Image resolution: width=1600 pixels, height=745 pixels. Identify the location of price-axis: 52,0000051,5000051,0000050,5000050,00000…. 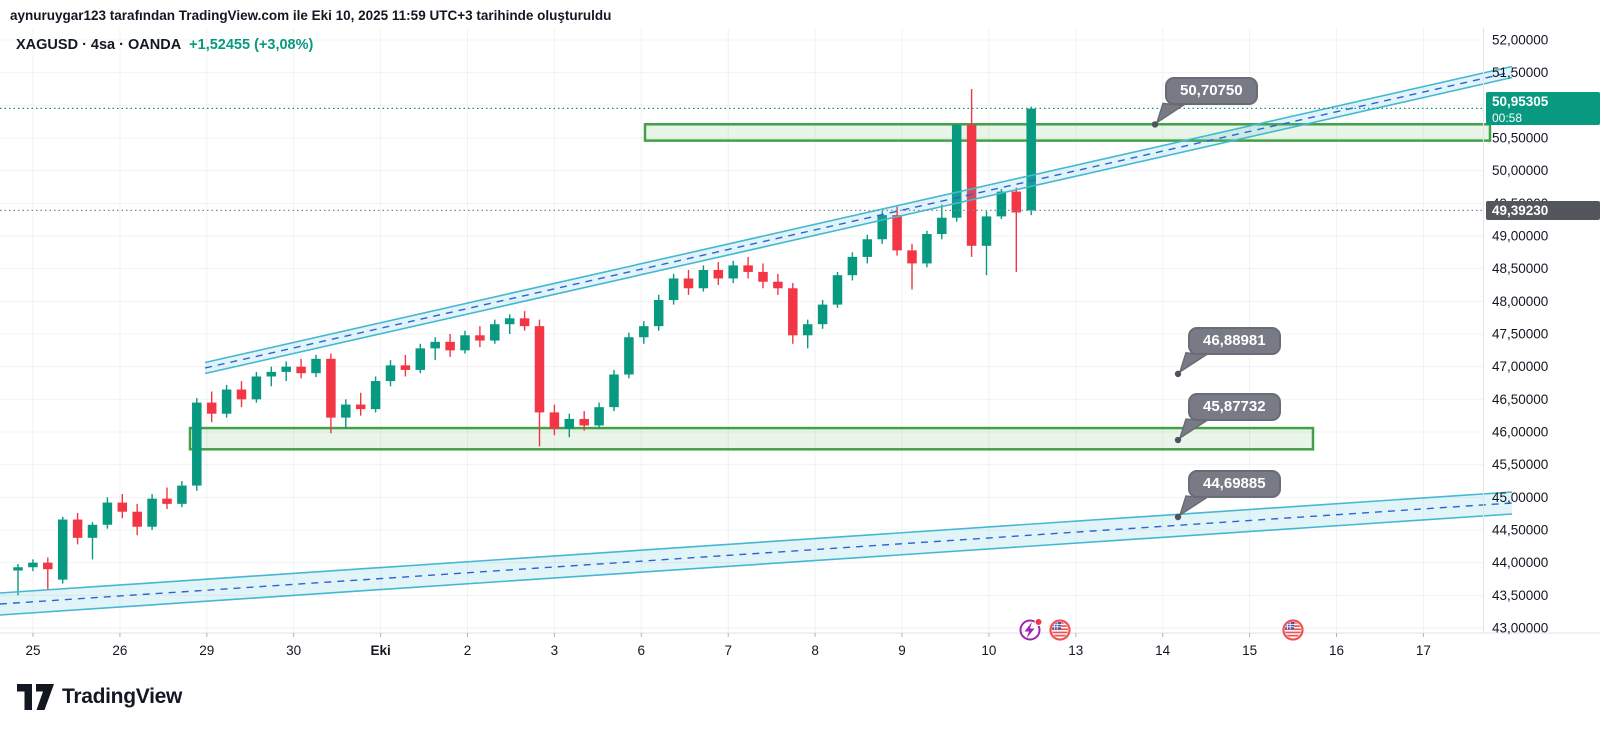
(1520, 334).